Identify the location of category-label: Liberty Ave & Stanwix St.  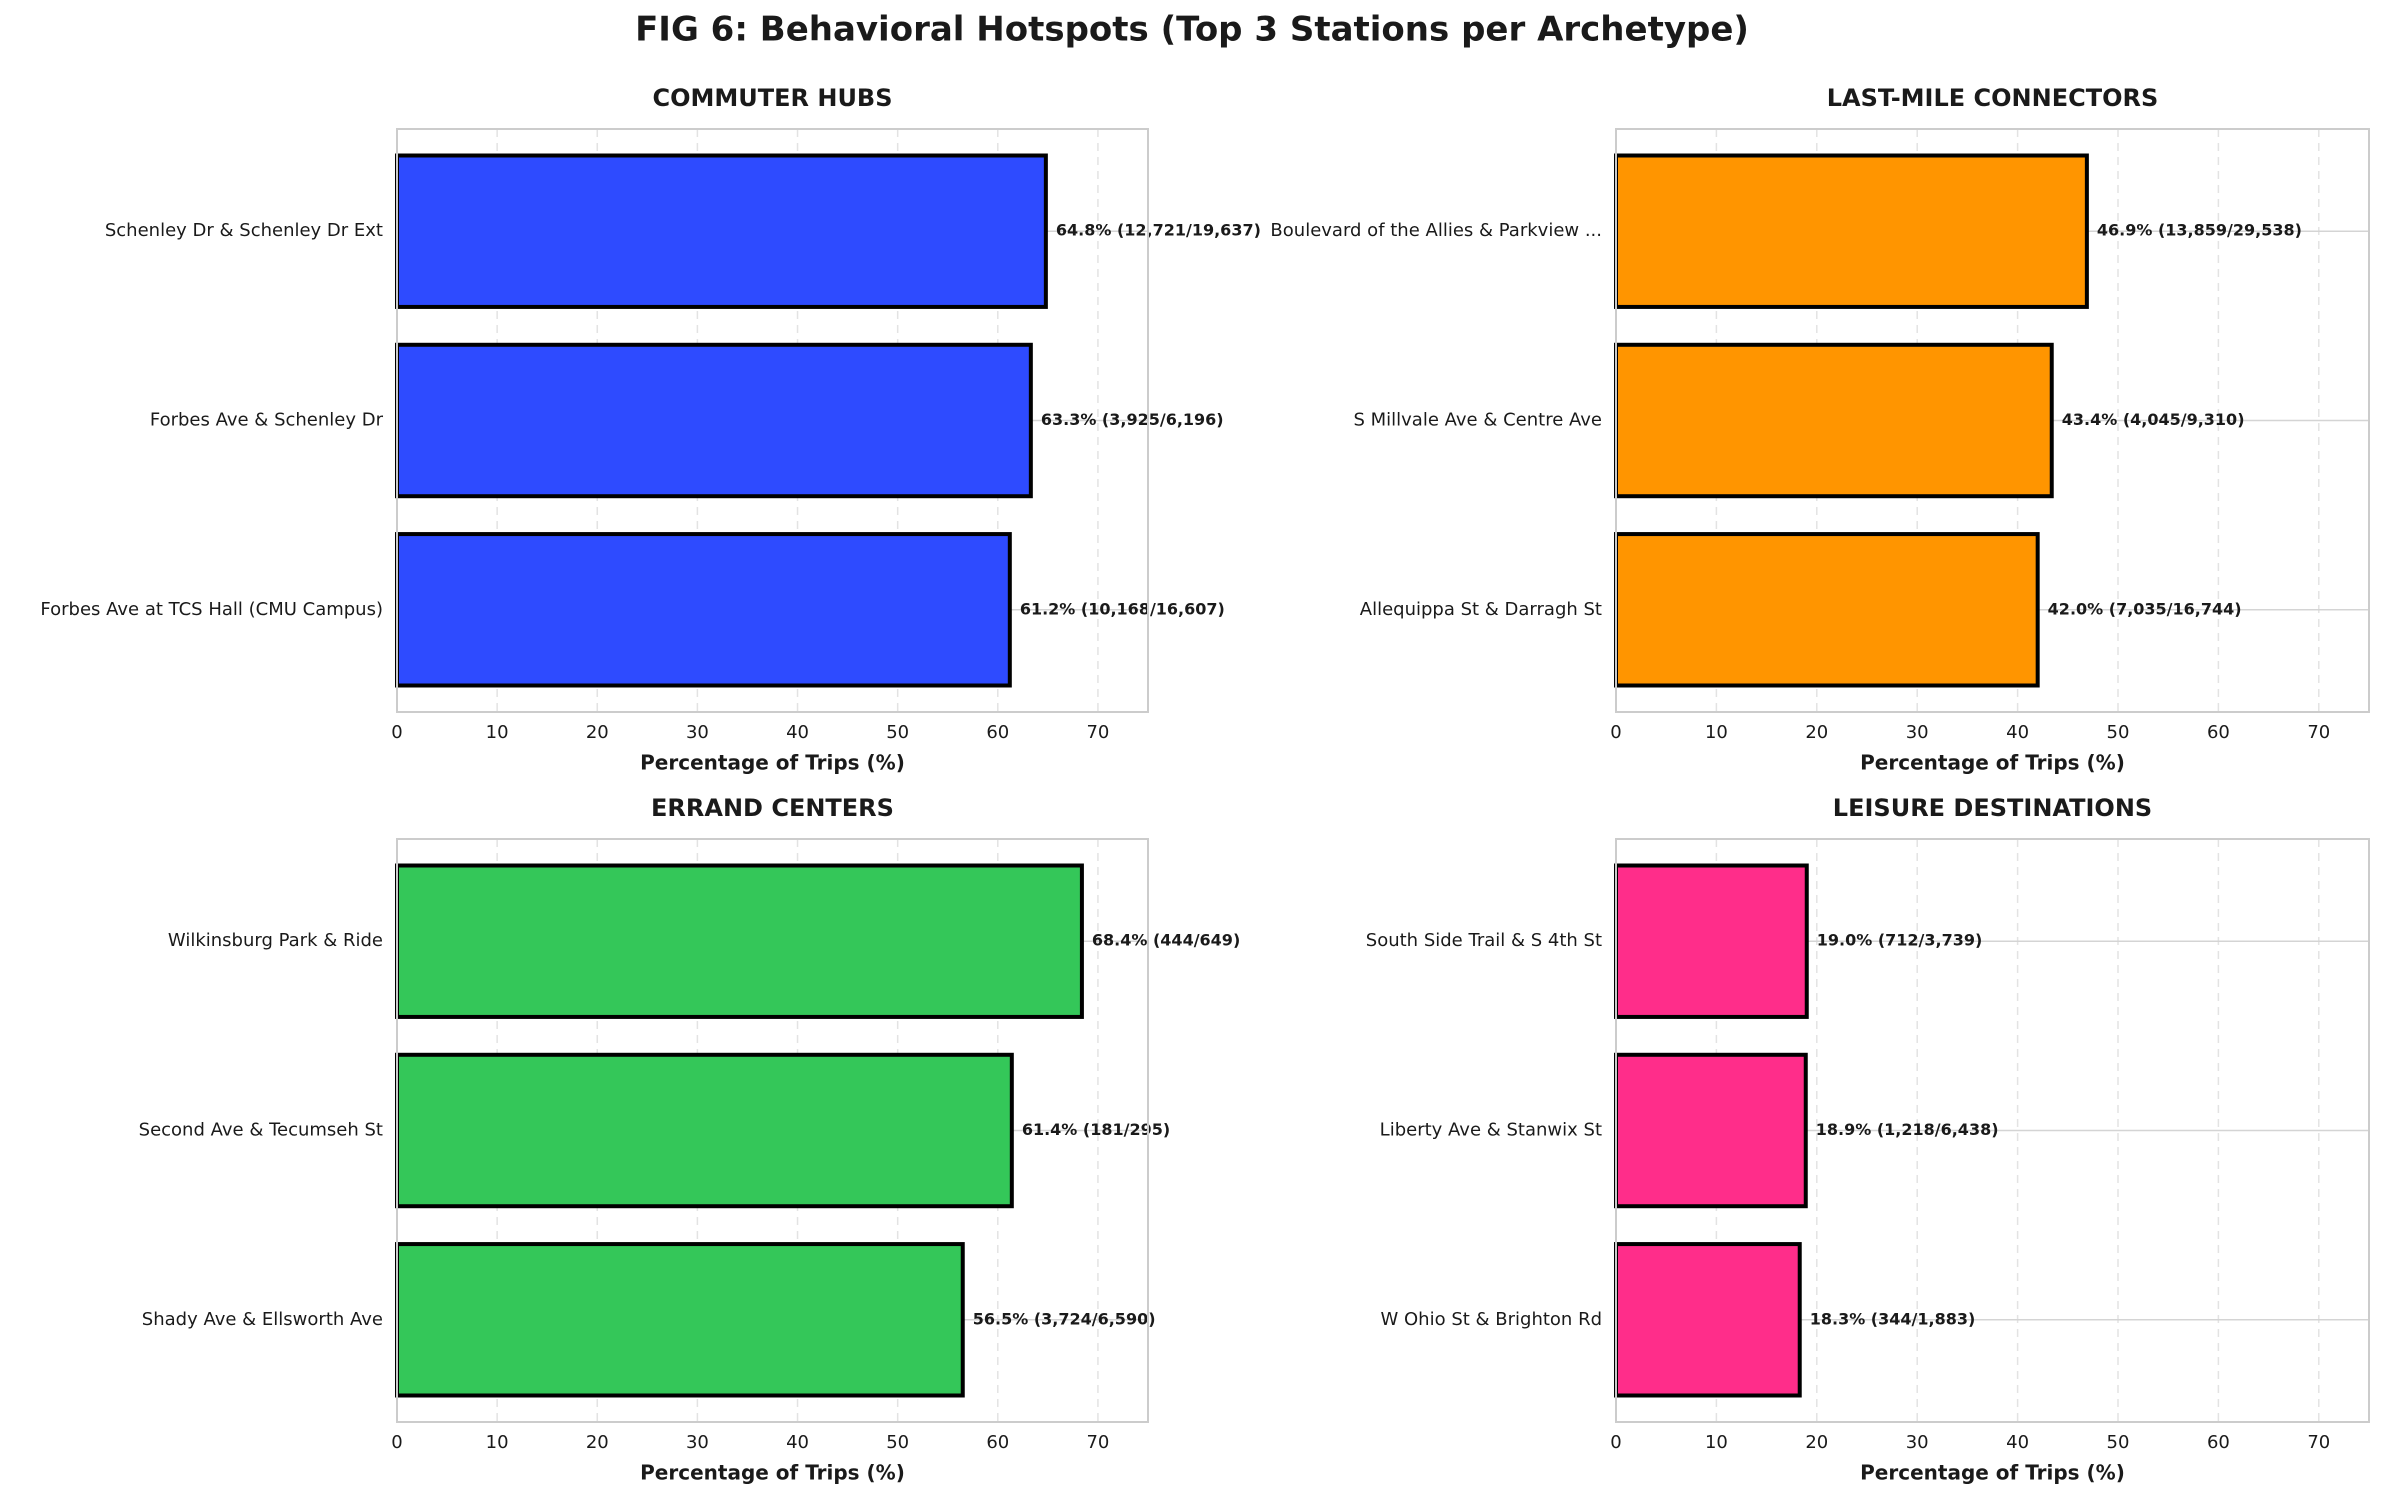
(1491, 1130).